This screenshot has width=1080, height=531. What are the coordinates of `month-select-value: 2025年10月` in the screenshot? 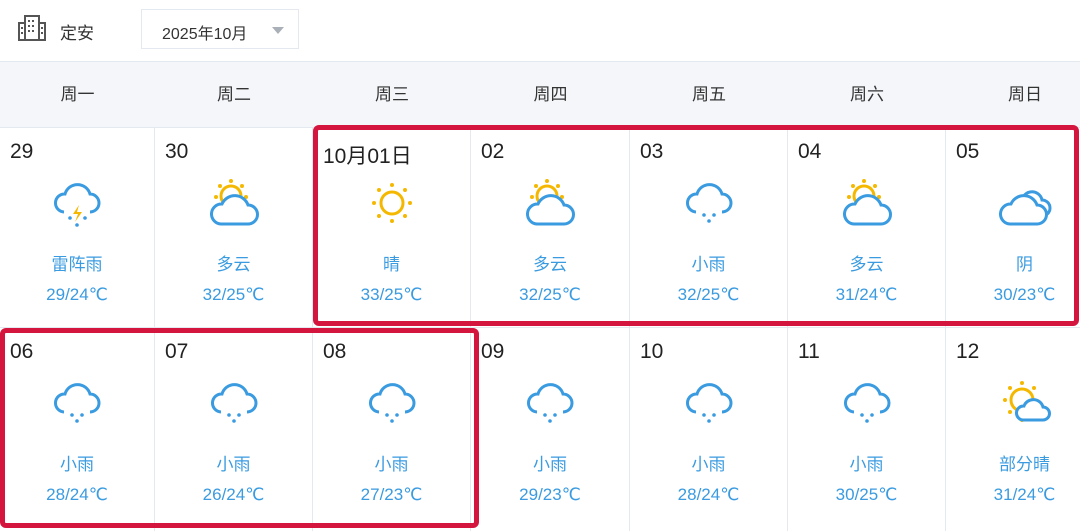 It's located at (205, 34).